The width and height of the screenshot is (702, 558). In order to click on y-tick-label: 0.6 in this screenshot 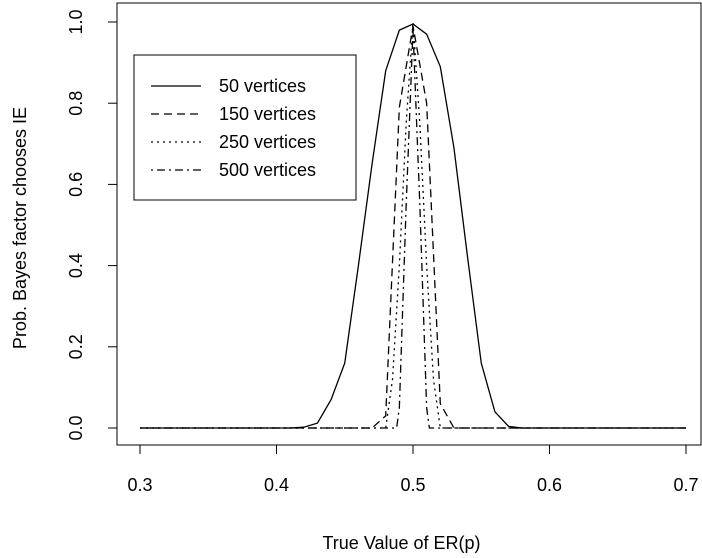, I will do `click(76, 184)`.